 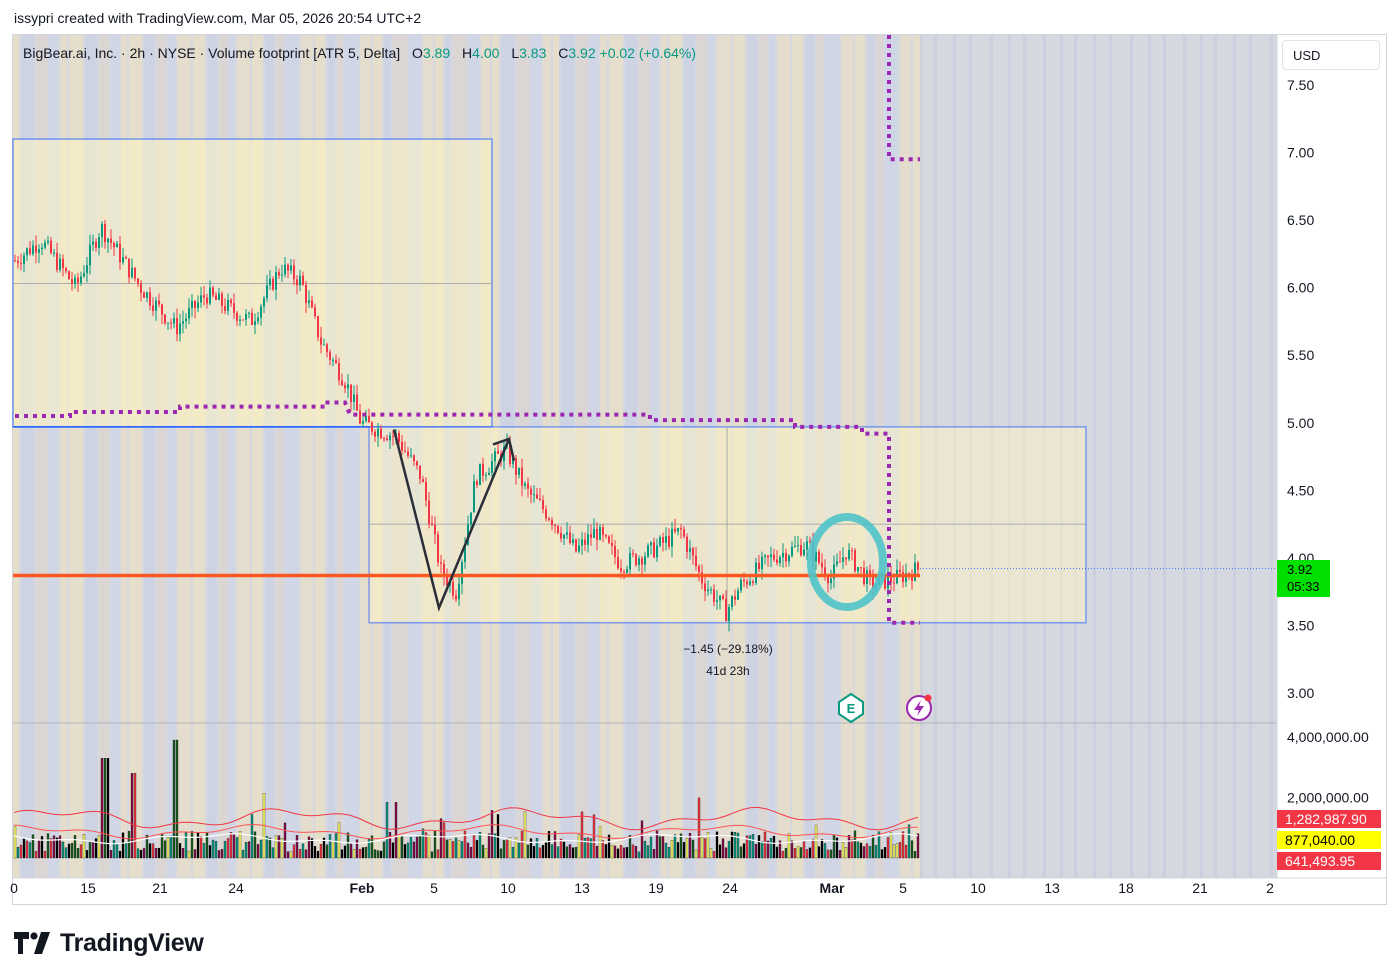 What do you see at coordinates (903, 98) in the screenshot?
I see `dotted-level-upper` at bounding box center [903, 98].